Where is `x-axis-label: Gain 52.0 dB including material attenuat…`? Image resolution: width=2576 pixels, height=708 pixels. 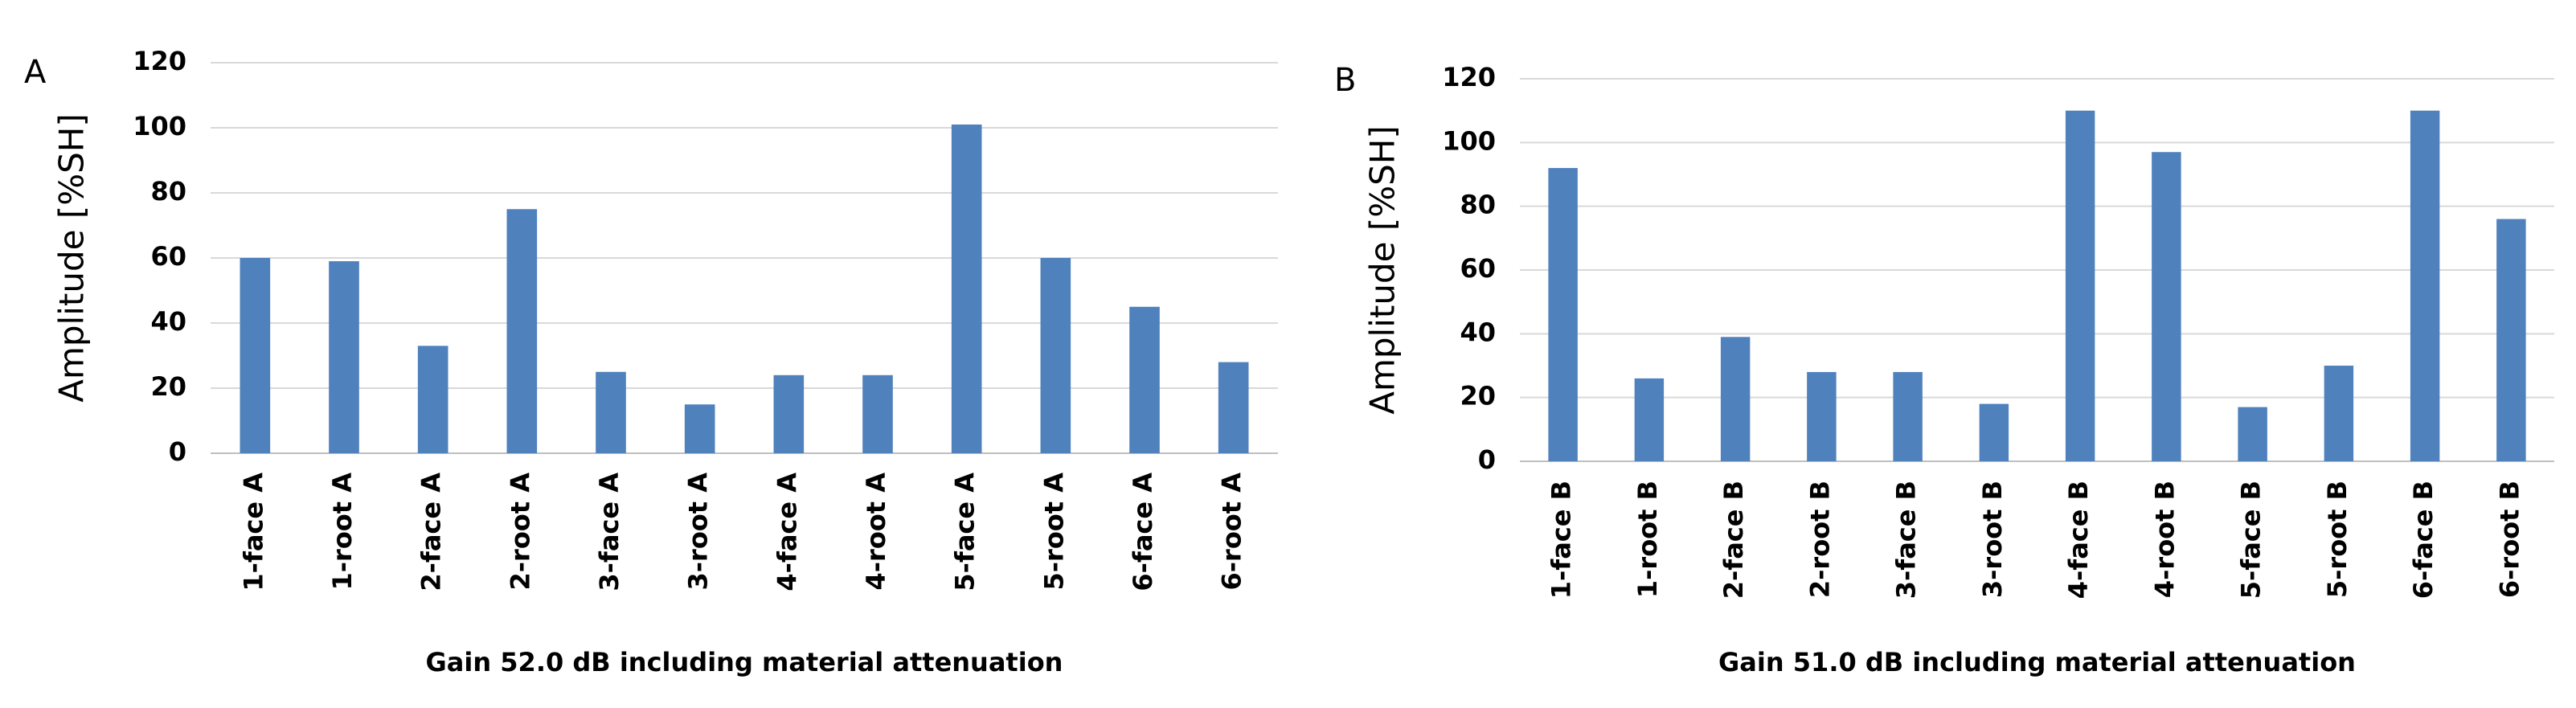
x-axis-label: Gain 52.0 dB including material attenuat… is located at coordinates (744, 662).